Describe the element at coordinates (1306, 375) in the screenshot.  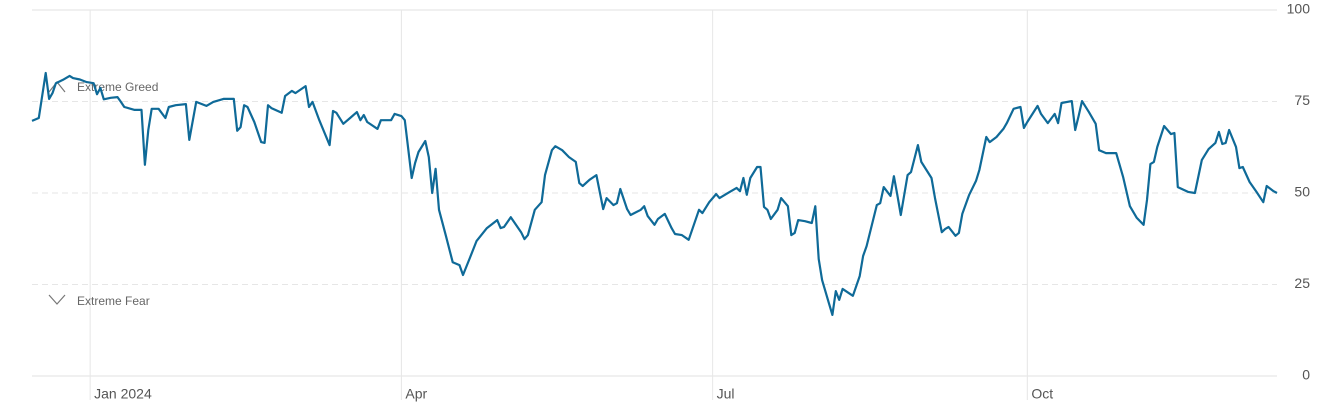
I see `y-tick-label: 0` at that location.